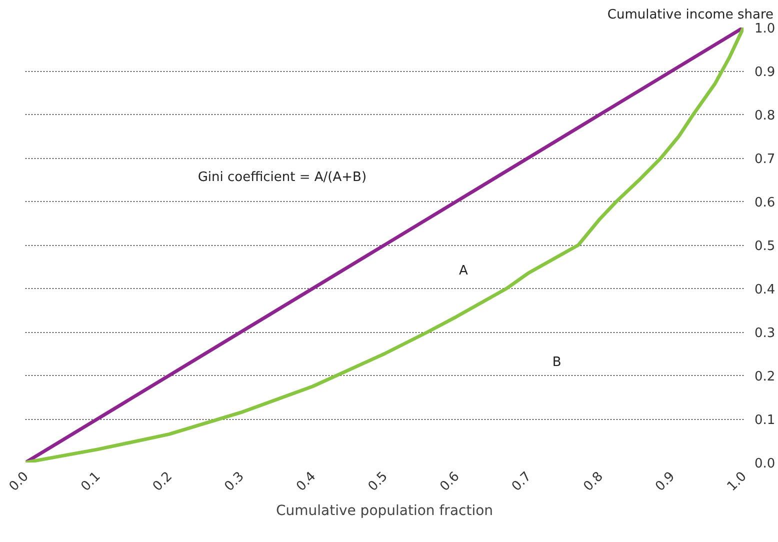 The image size is (778, 542). What do you see at coordinates (765, 159) in the screenshot?
I see `y-tick-label: 0.7` at bounding box center [765, 159].